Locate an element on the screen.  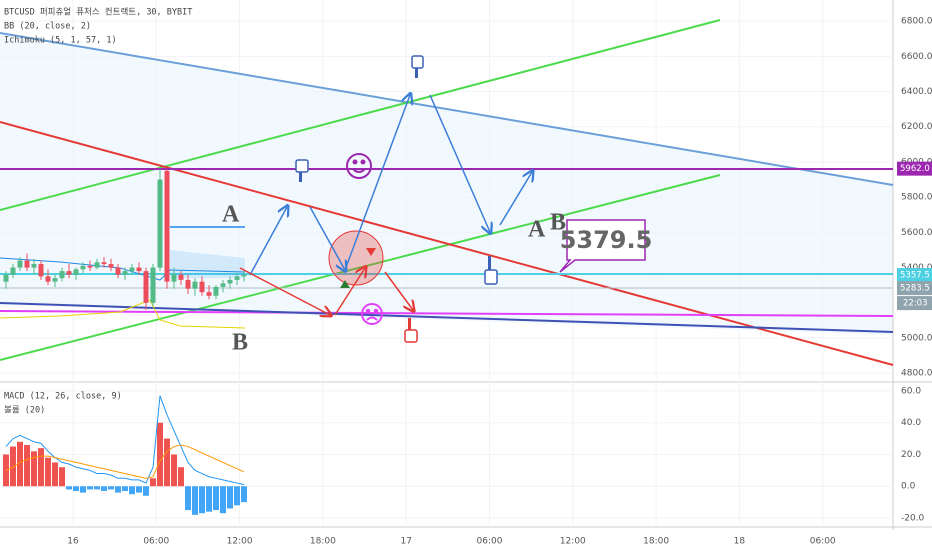
y-tick-label: 5800.0 is located at coordinates (916, 198).